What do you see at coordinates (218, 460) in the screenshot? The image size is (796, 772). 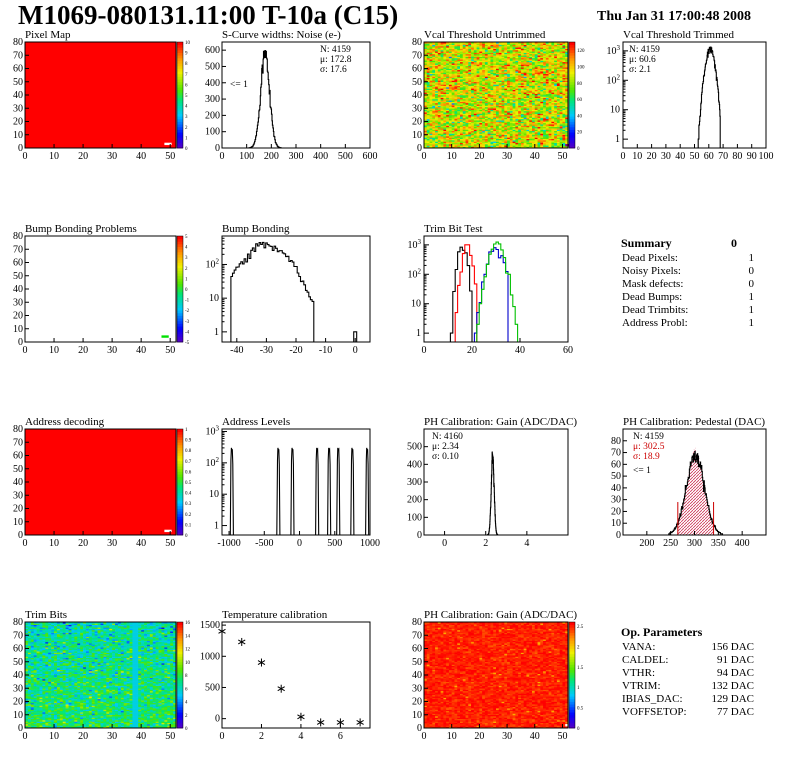 I see `y-tick-exponent: 2` at bounding box center [218, 460].